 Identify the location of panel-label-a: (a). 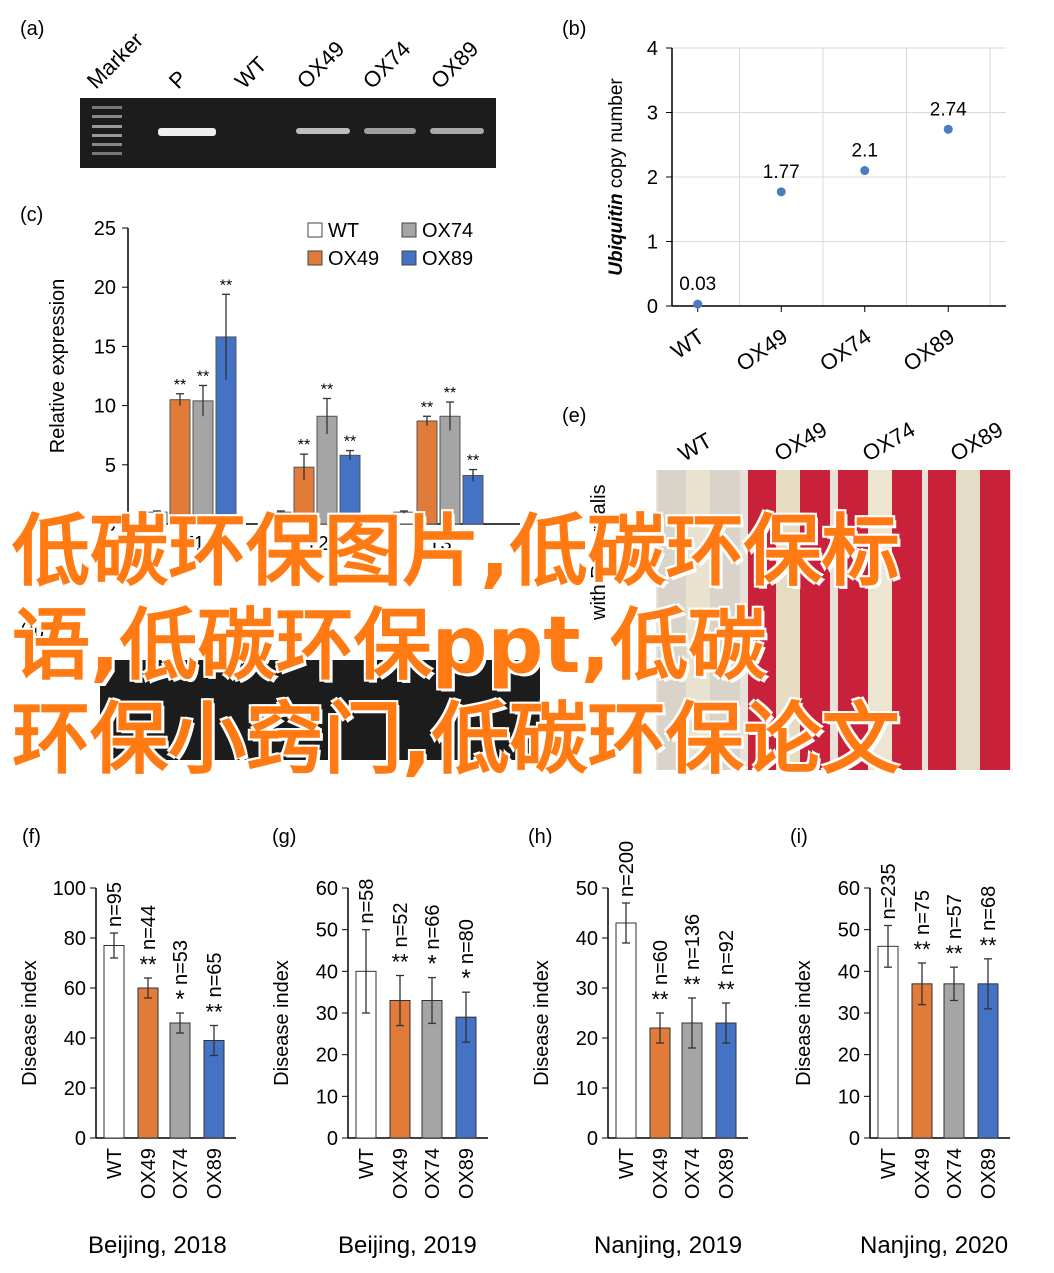
(32, 29).